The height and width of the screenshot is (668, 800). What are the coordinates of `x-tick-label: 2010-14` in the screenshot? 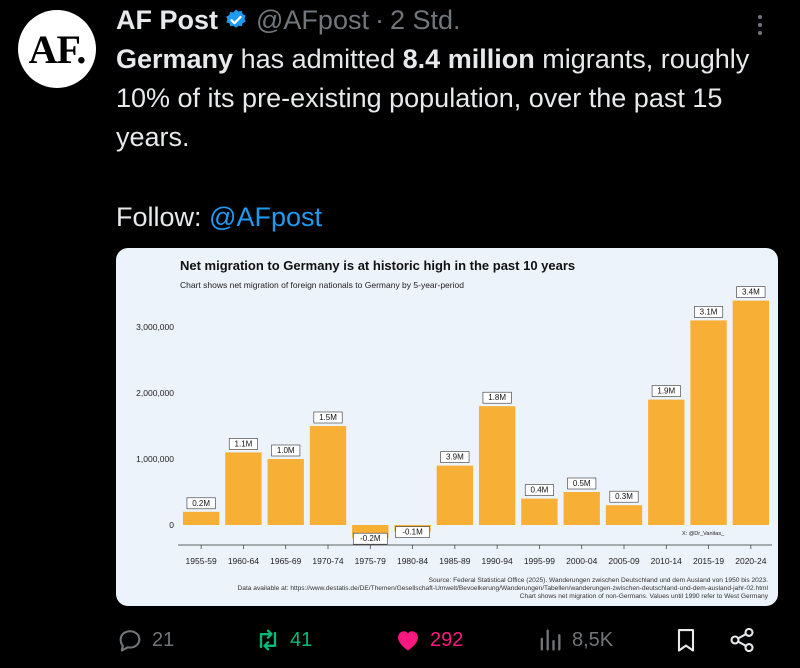 It's located at (666, 561).